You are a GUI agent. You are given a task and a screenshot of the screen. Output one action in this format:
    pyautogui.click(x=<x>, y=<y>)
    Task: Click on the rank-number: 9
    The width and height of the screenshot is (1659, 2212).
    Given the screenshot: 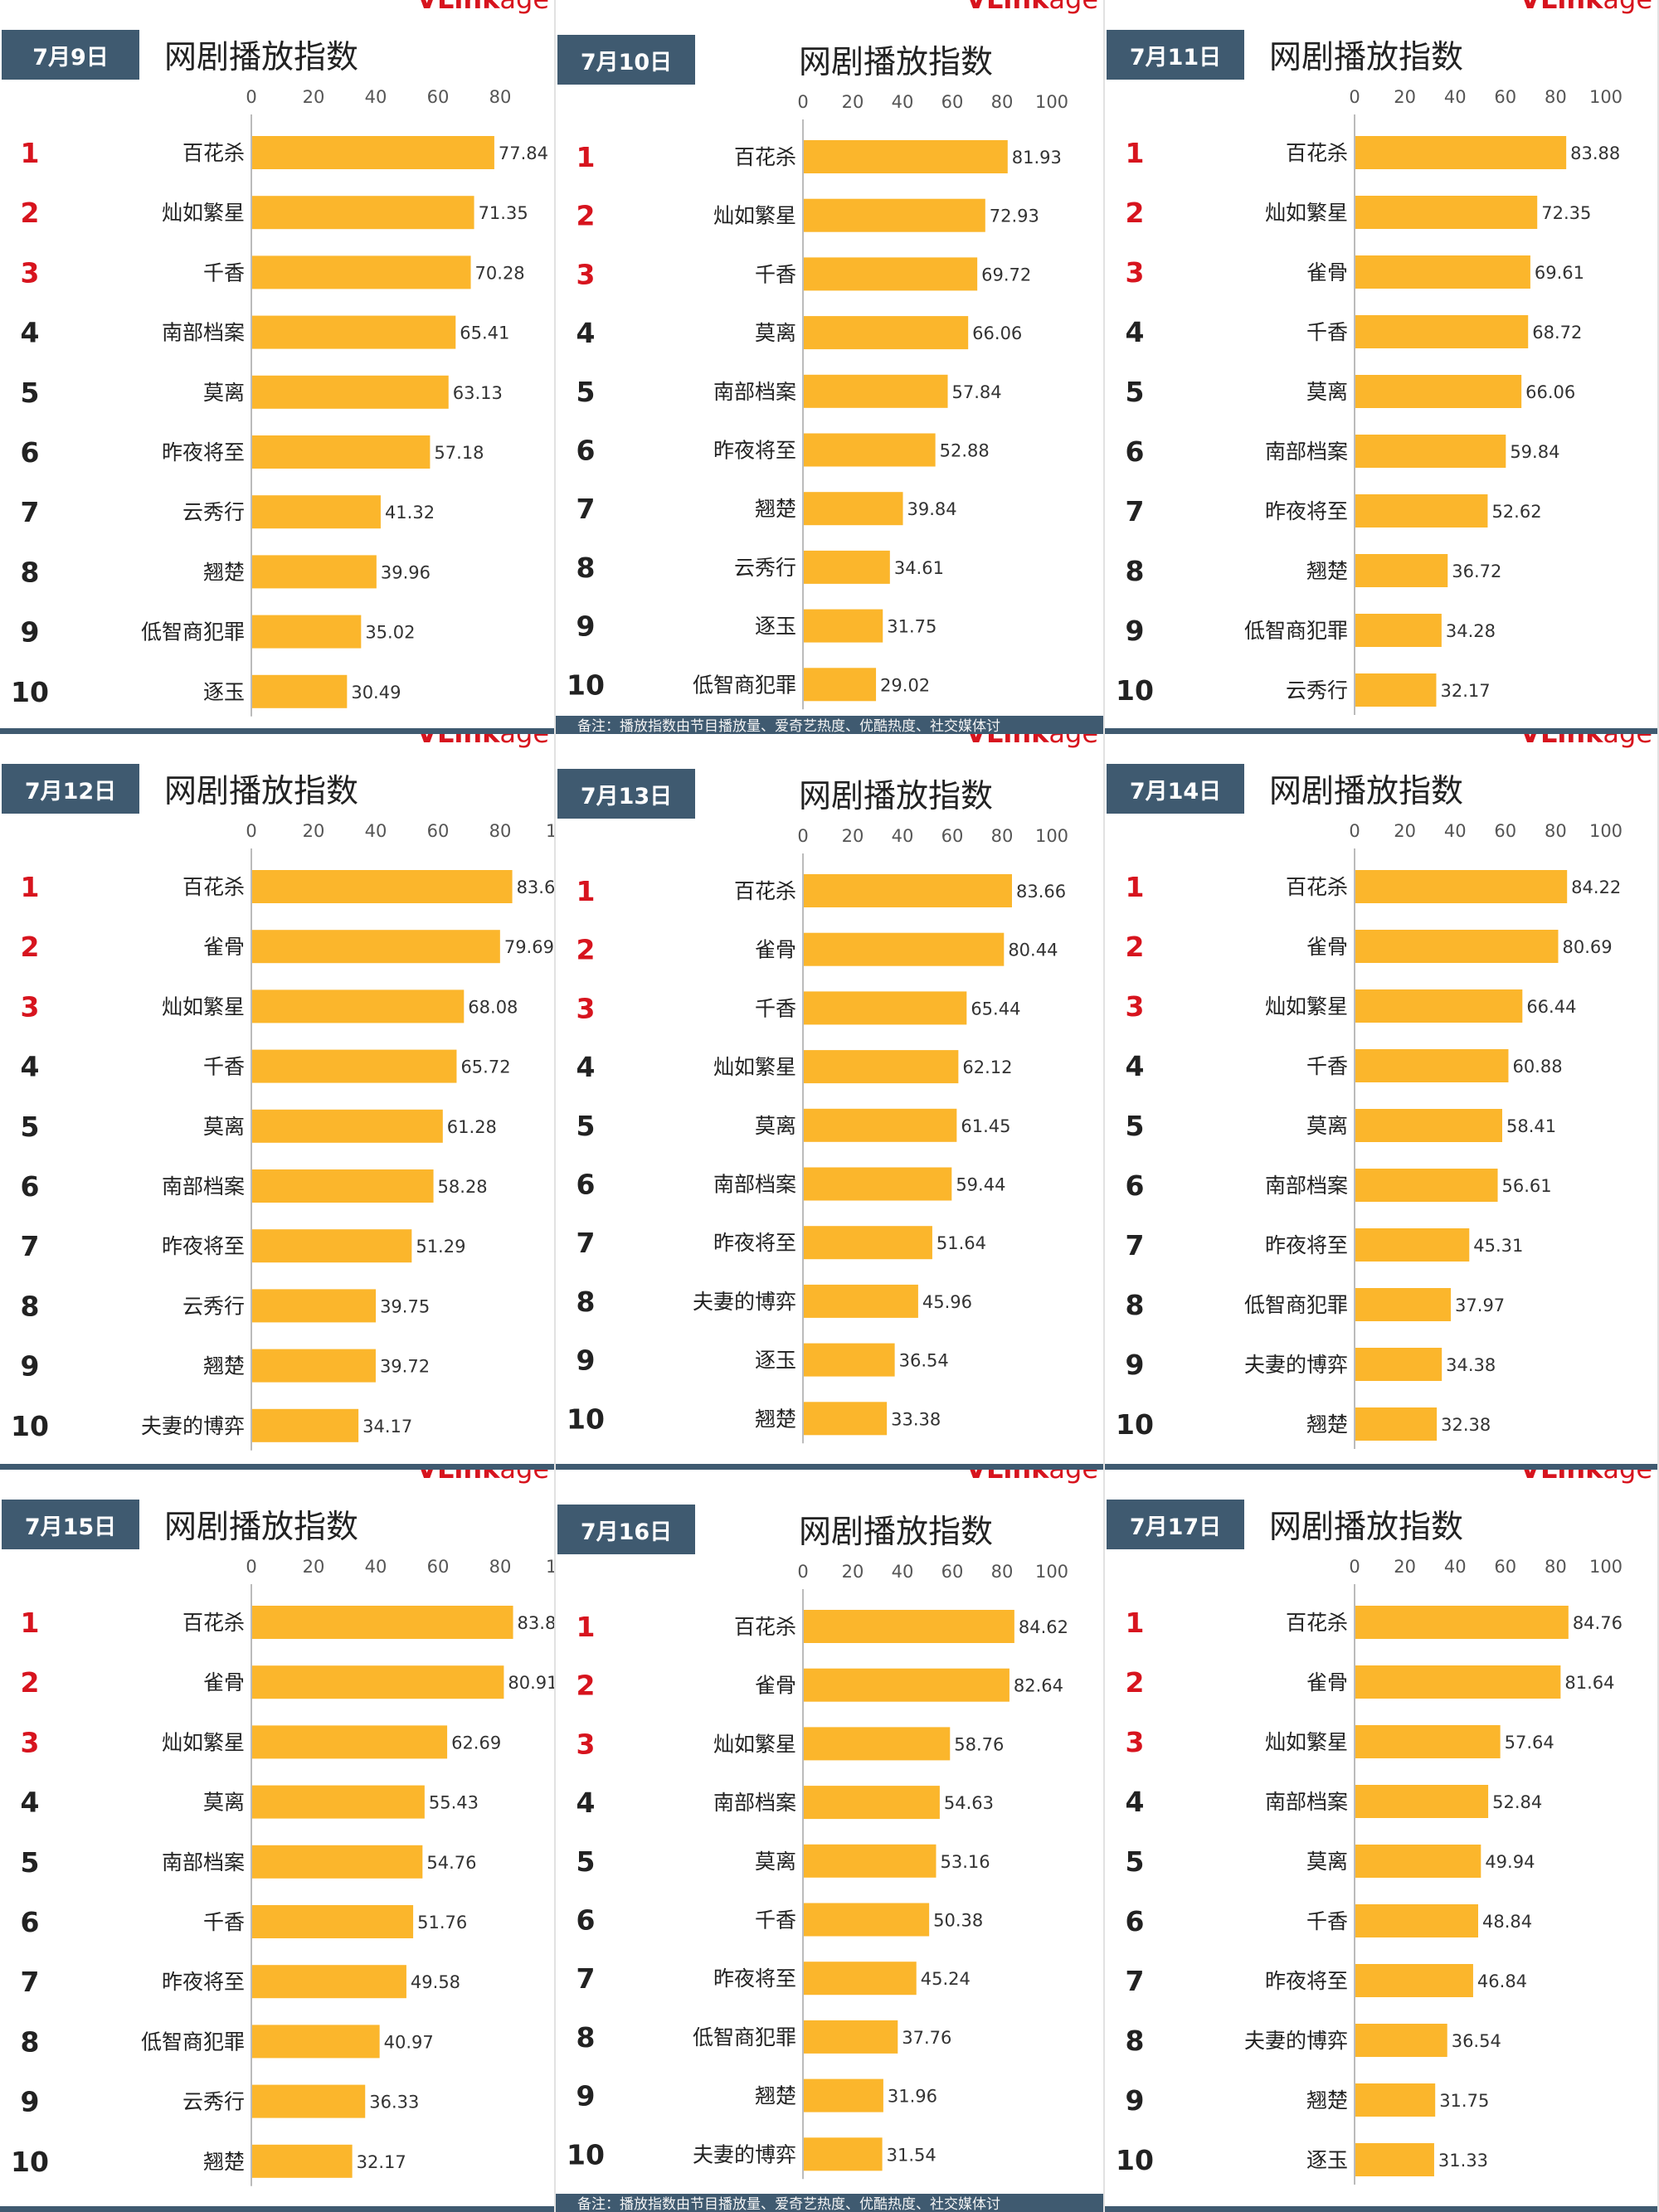 What is the action you would take?
    pyautogui.click(x=1135, y=1365)
    